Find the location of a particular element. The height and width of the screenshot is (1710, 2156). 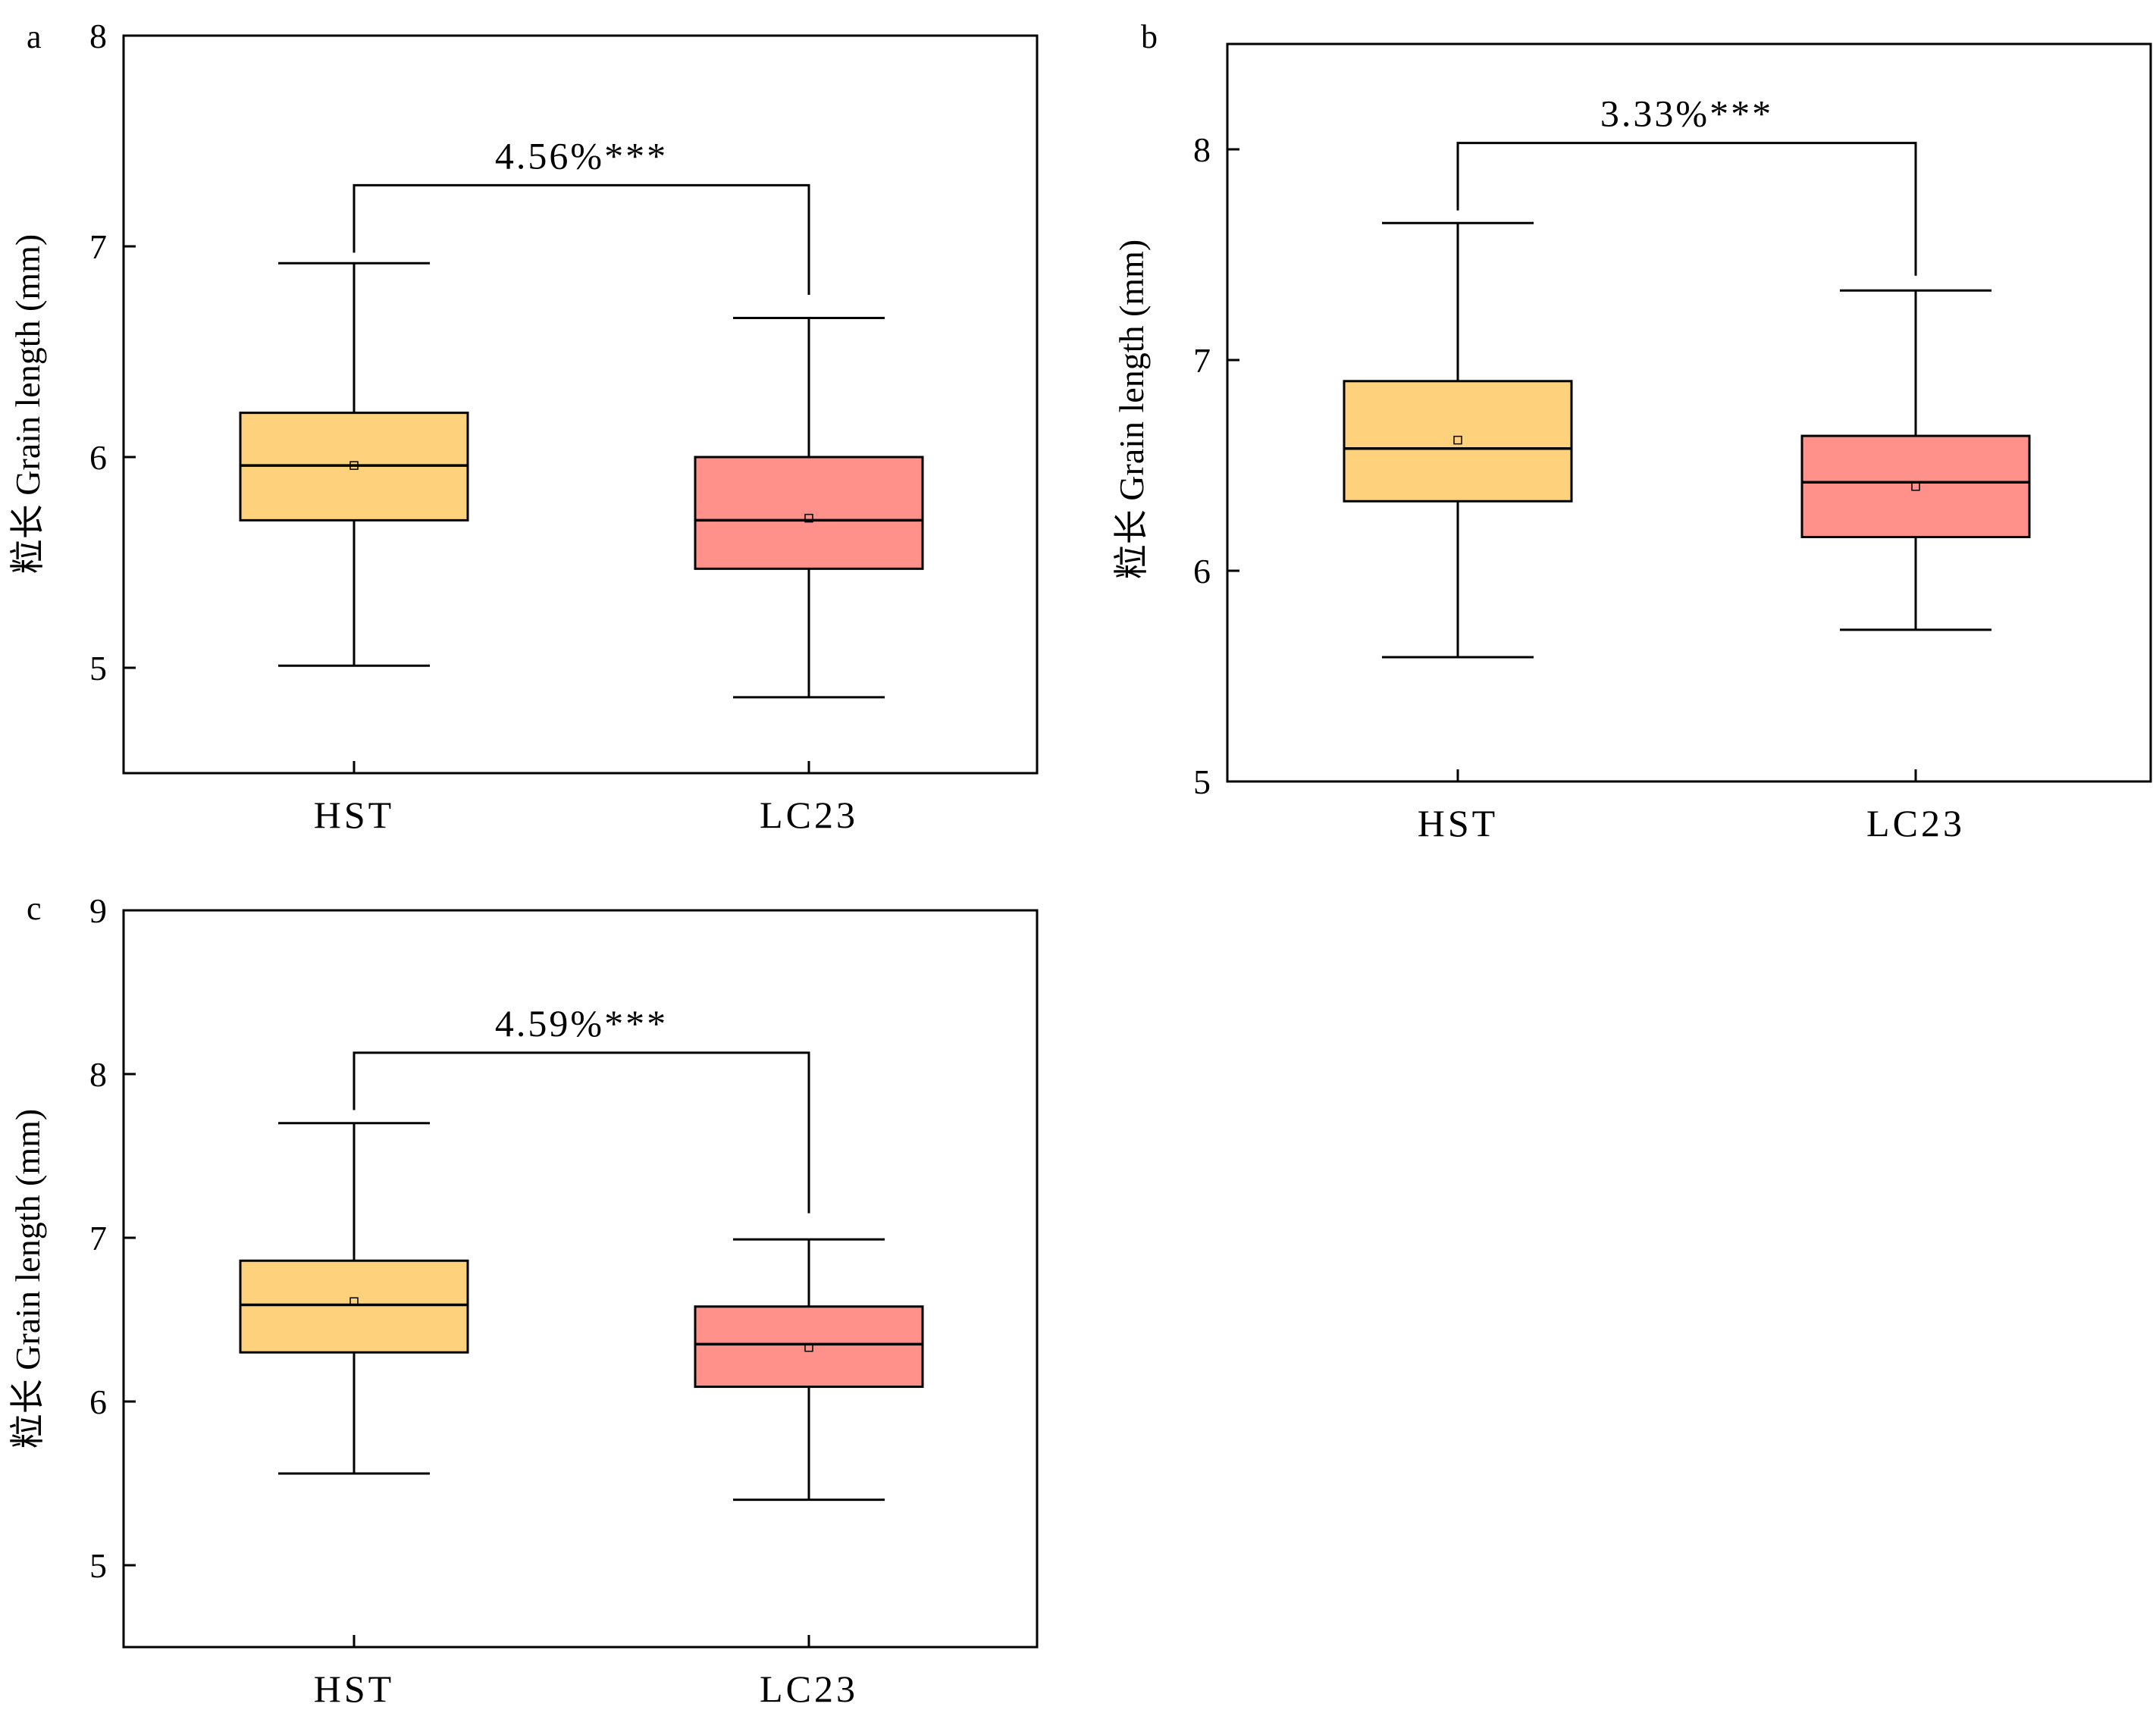

panel-label: b is located at coordinates (1149, 37).